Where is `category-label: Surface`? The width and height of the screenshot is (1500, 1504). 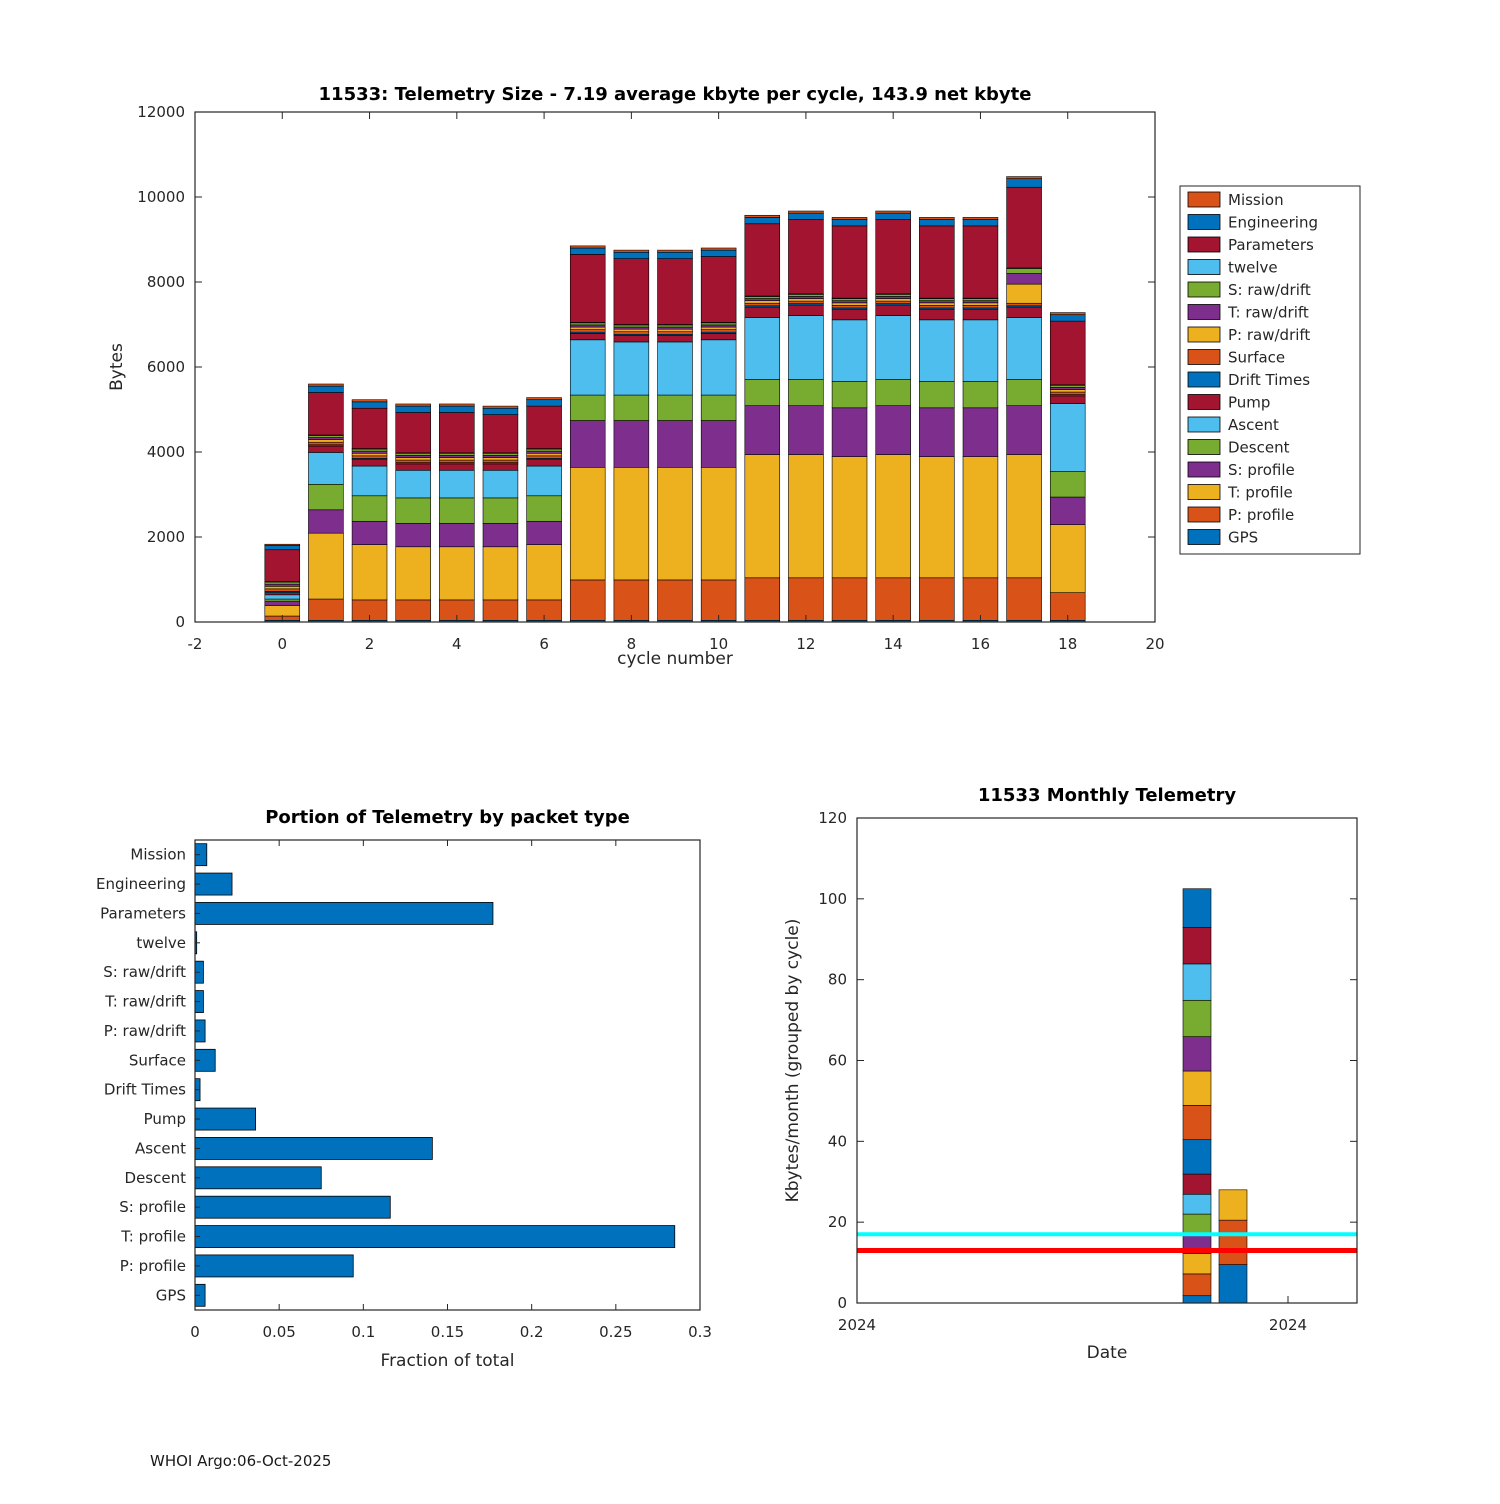 category-label: Surface is located at coordinates (157, 1060).